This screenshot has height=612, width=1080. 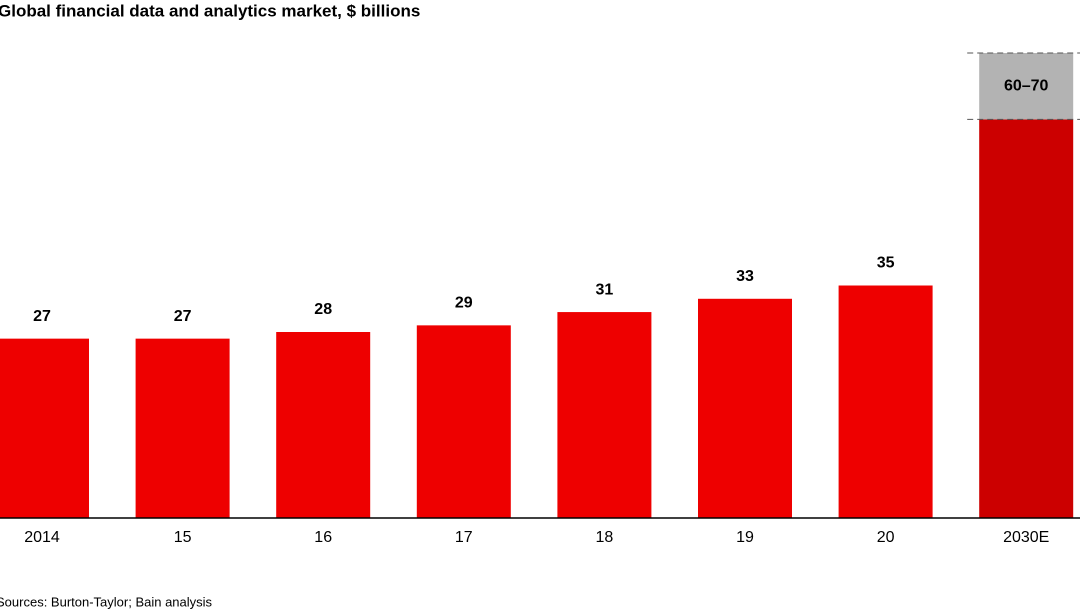 What do you see at coordinates (605, 289) in the screenshot?
I see `value-label: 31` at bounding box center [605, 289].